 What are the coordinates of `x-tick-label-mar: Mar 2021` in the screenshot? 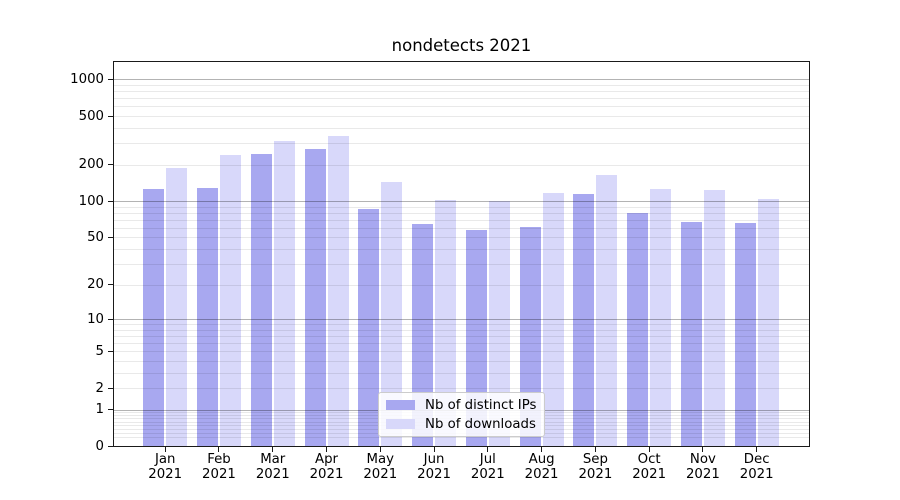 It's located at (273, 467).